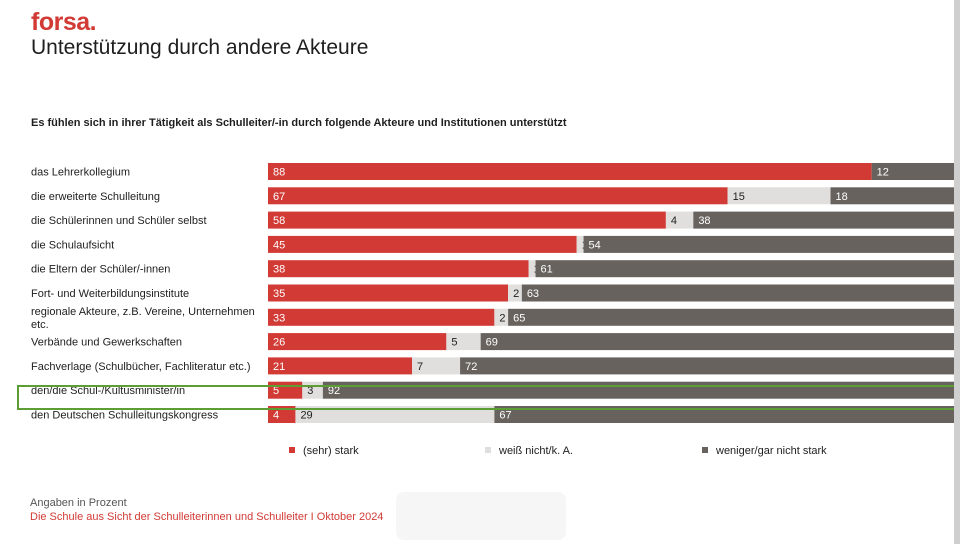 This screenshot has height=544, width=960. What do you see at coordinates (471, 367) in the screenshot?
I see `data-label: 72` at bounding box center [471, 367].